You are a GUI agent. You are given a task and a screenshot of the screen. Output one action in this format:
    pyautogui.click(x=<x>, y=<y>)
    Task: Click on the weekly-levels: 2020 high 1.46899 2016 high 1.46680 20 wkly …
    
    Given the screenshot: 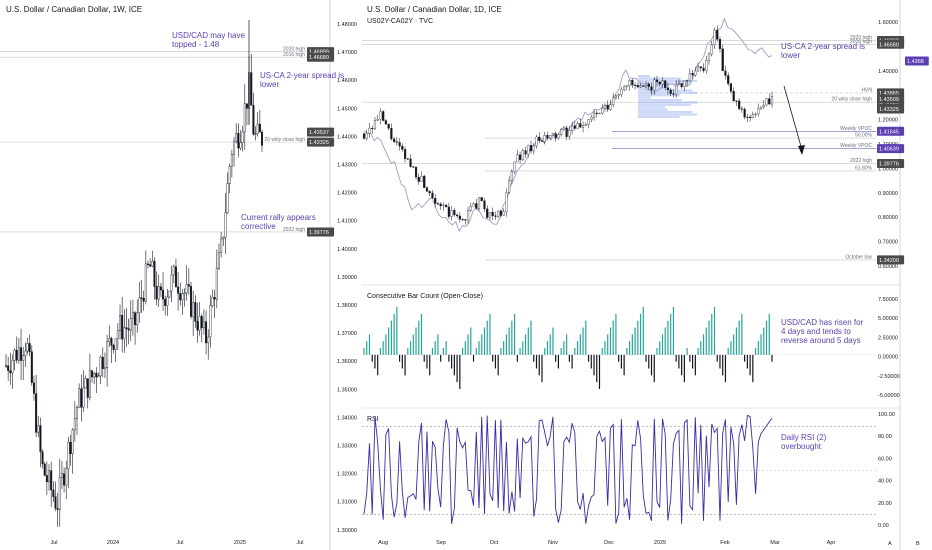 What is the action you would take?
    pyautogui.click(x=167, y=142)
    